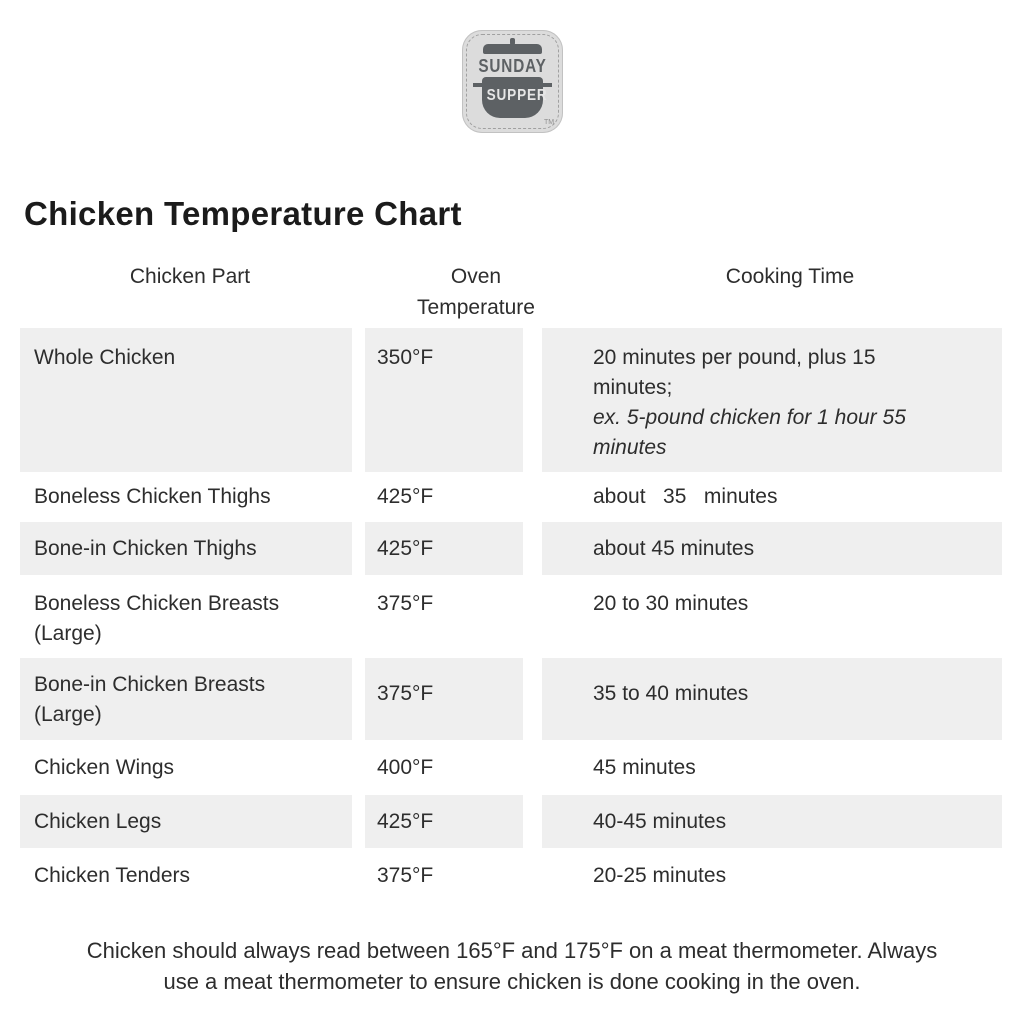  I want to click on table-row: Chicken Legs 425°F 40-45 minutes, so click(511, 821).